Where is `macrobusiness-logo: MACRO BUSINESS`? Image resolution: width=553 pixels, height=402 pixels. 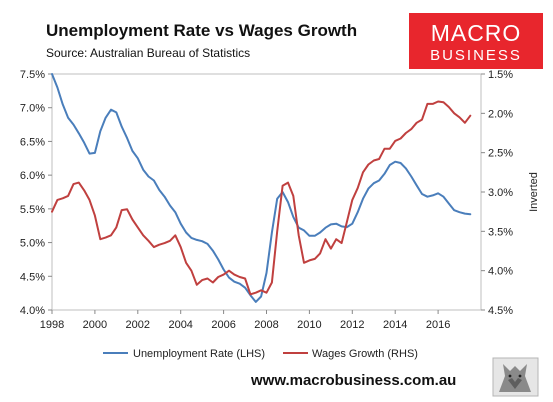
macrobusiness-logo: MACRO BUSINESS is located at coordinates (476, 41).